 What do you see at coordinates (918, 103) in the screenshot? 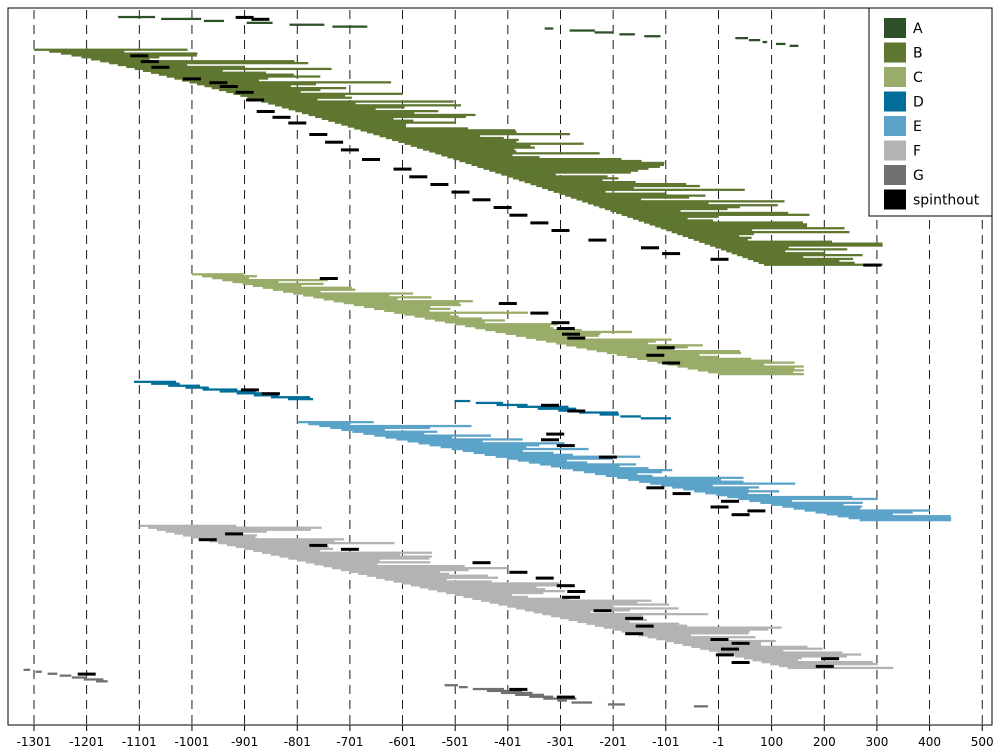
I see `legend-label-D: D` at bounding box center [918, 103].